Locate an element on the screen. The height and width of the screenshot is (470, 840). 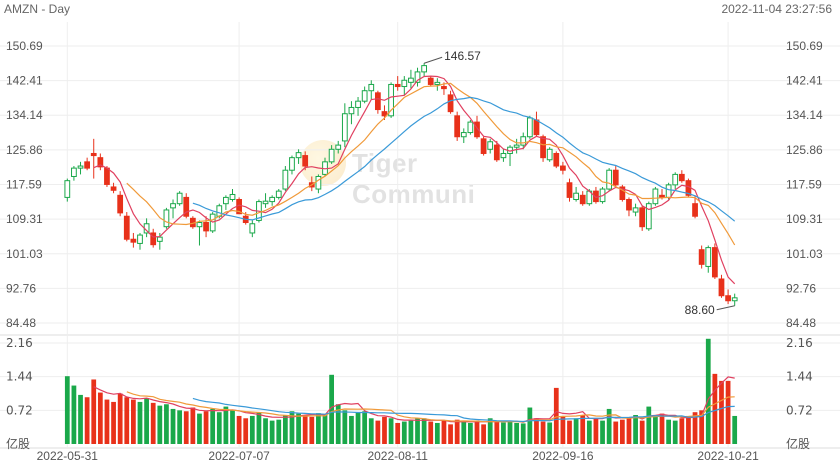
price-tick-label-right: 134.14 is located at coordinates (804, 115).